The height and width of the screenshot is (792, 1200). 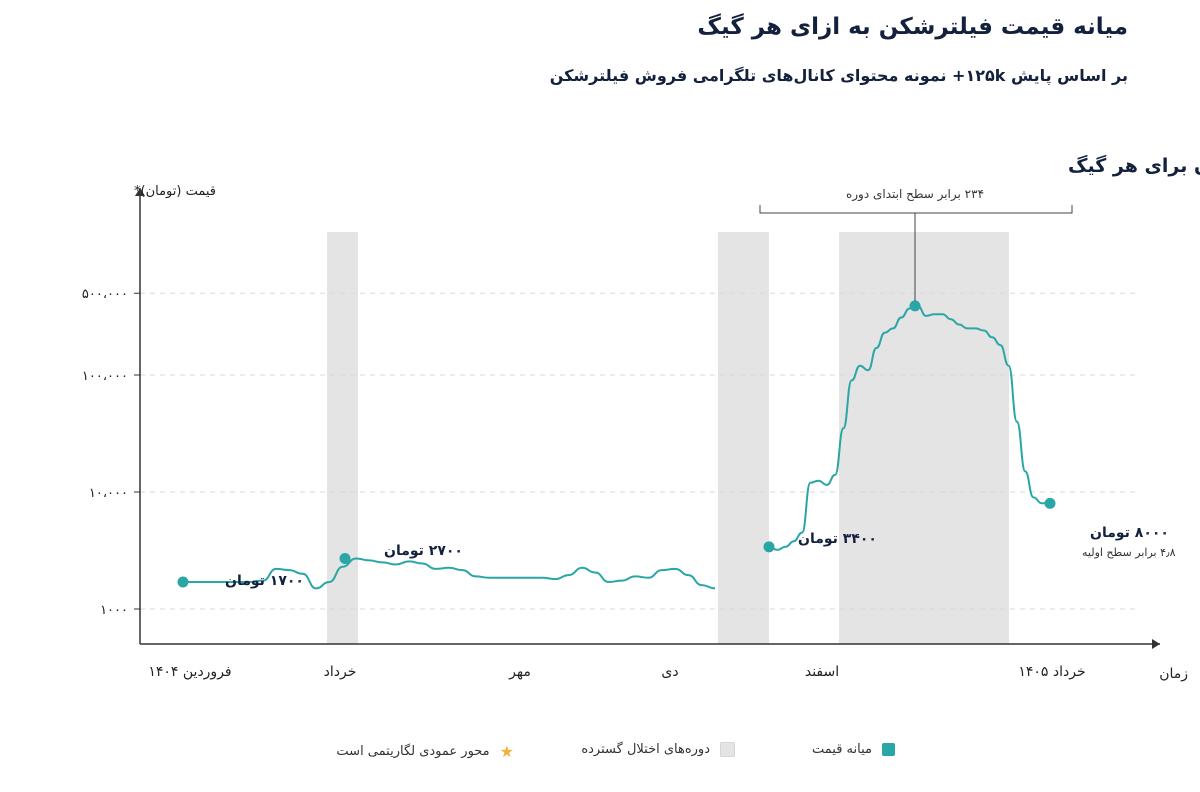 What do you see at coordinates (1050, 503) in the screenshot?
I see `marker-end-price` at bounding box center [1050, 503].